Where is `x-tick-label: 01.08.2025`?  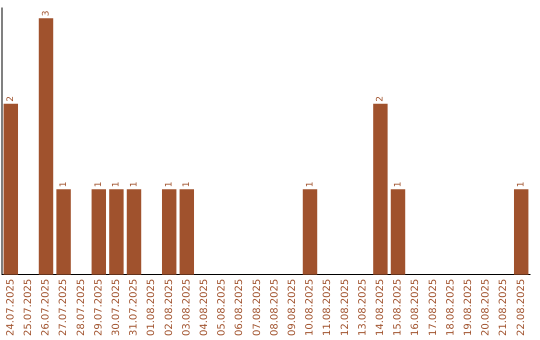 x-tick-label: 01.08.2025 is located at coordinates (152, 307).